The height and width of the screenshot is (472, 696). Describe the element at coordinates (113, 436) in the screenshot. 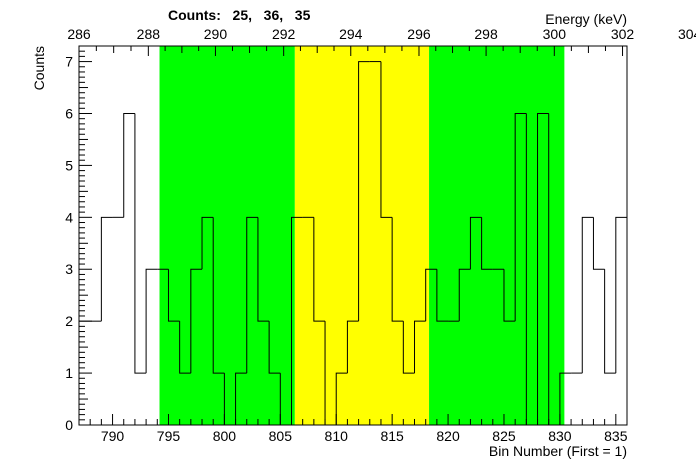

I see `x-tick-label: 790` at that location.